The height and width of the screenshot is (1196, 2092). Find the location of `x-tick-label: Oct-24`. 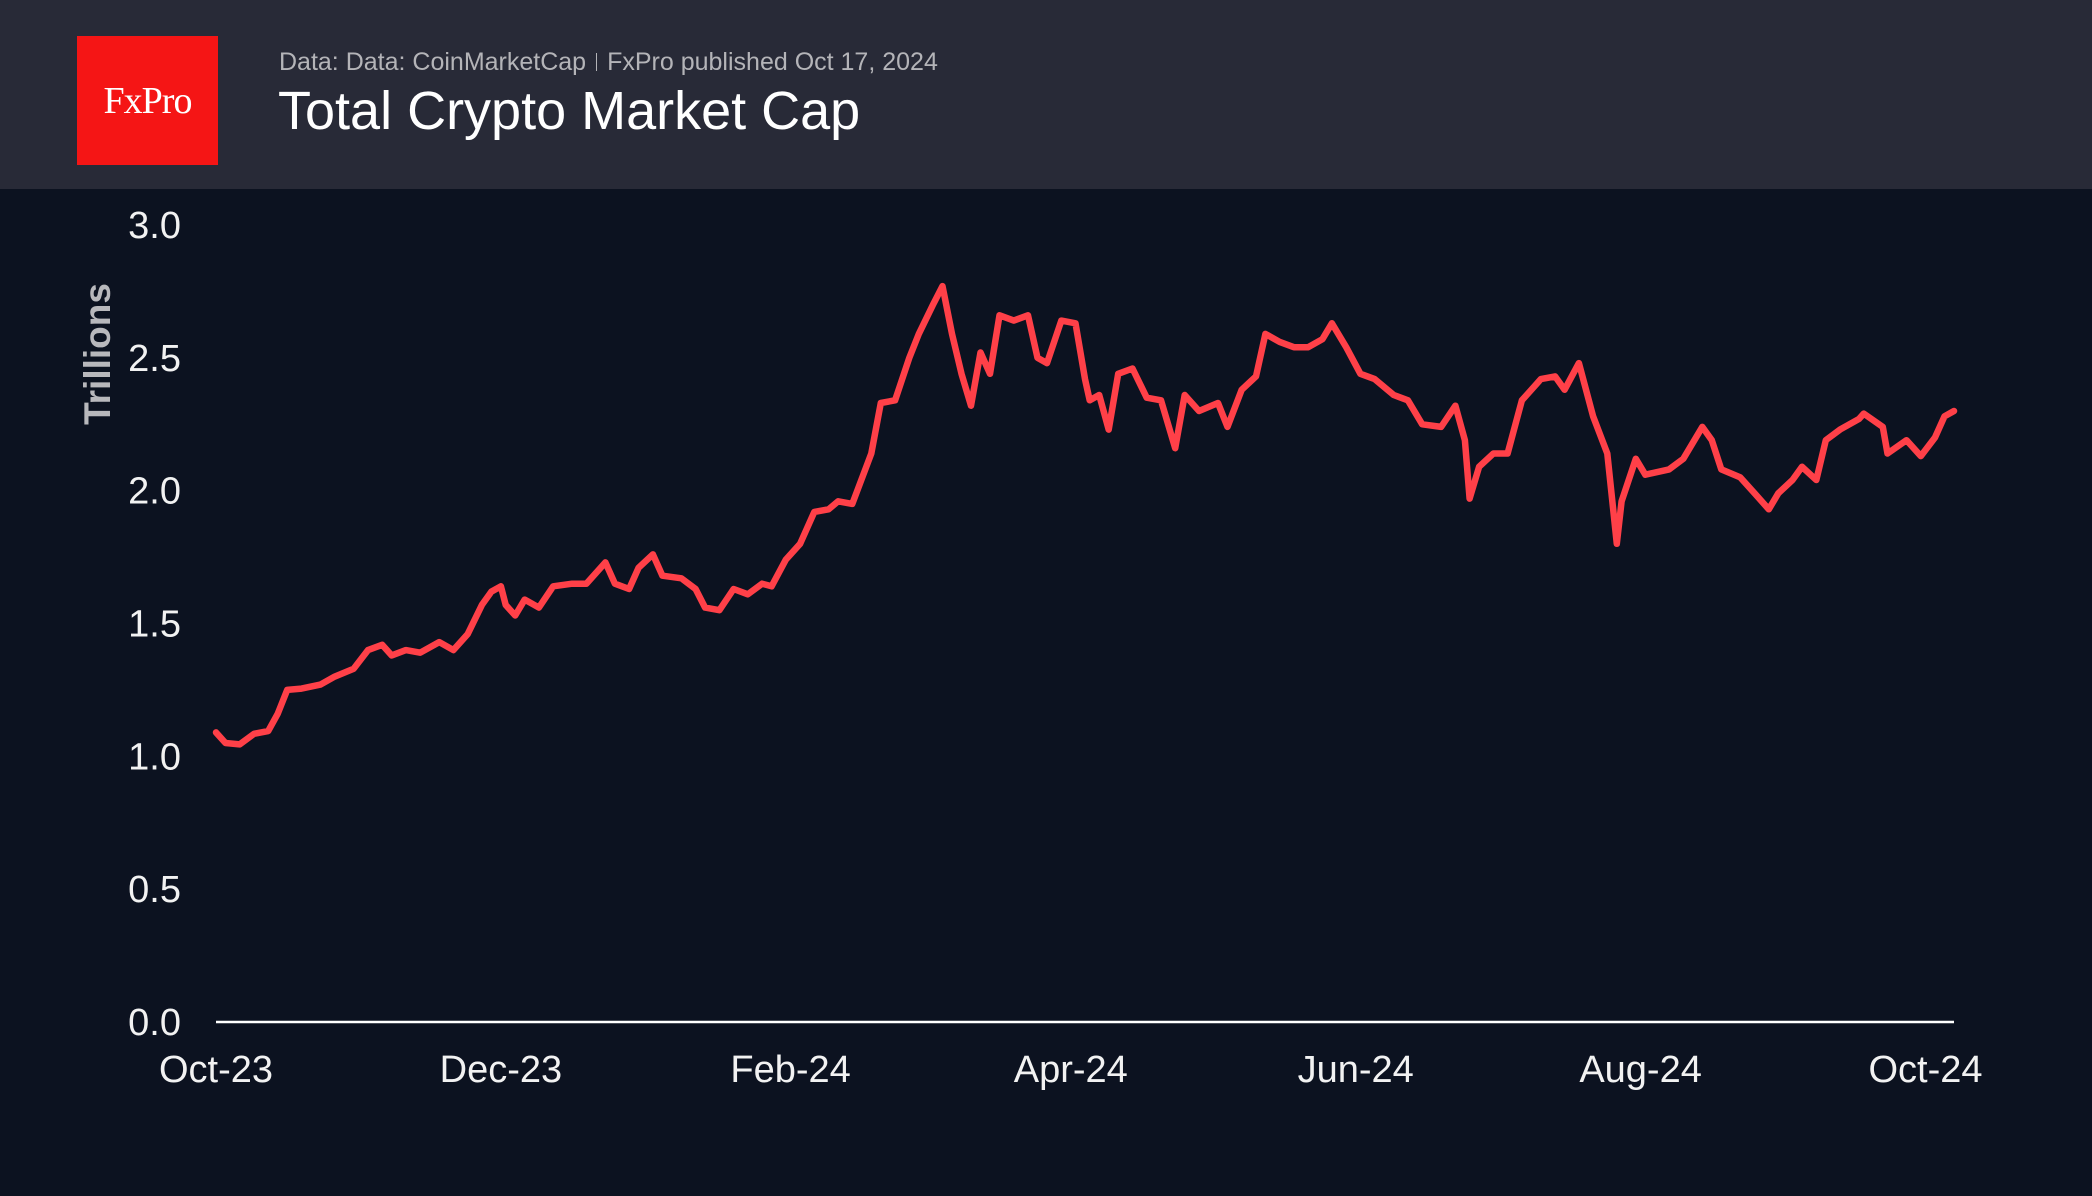

x-tick-label: Oct-24 is located at coordinates (1925, 1070).